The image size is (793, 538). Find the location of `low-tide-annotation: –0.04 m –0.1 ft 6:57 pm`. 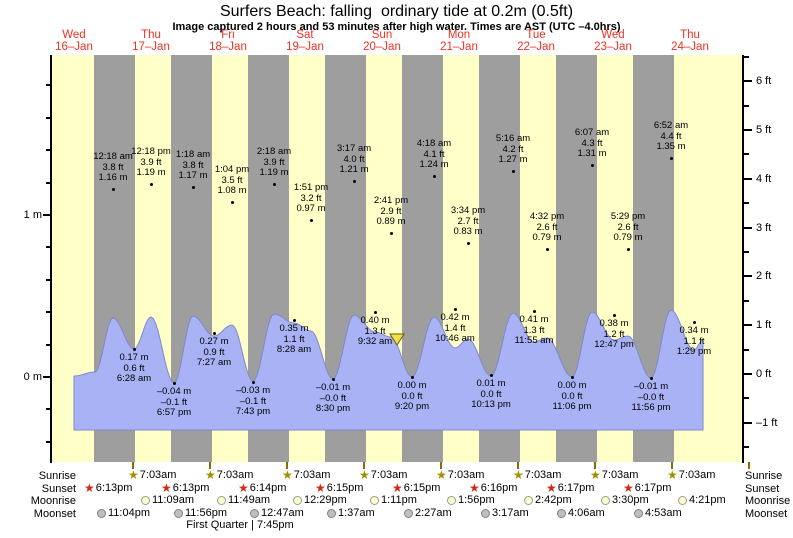

low-tide-annotation: –0.04 m –0.1 ft 6:57 pm is located at coordinates (174, 402).